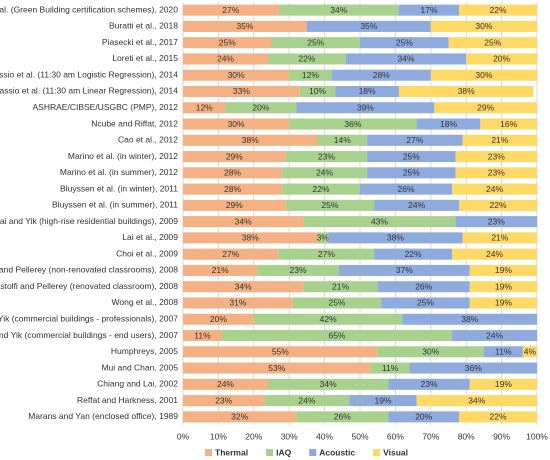  Describe the element at coordinates (103, 416) in the screenshot. I see `y-tick-label: Marans and Yan (enclosed office), 1989` at that location.